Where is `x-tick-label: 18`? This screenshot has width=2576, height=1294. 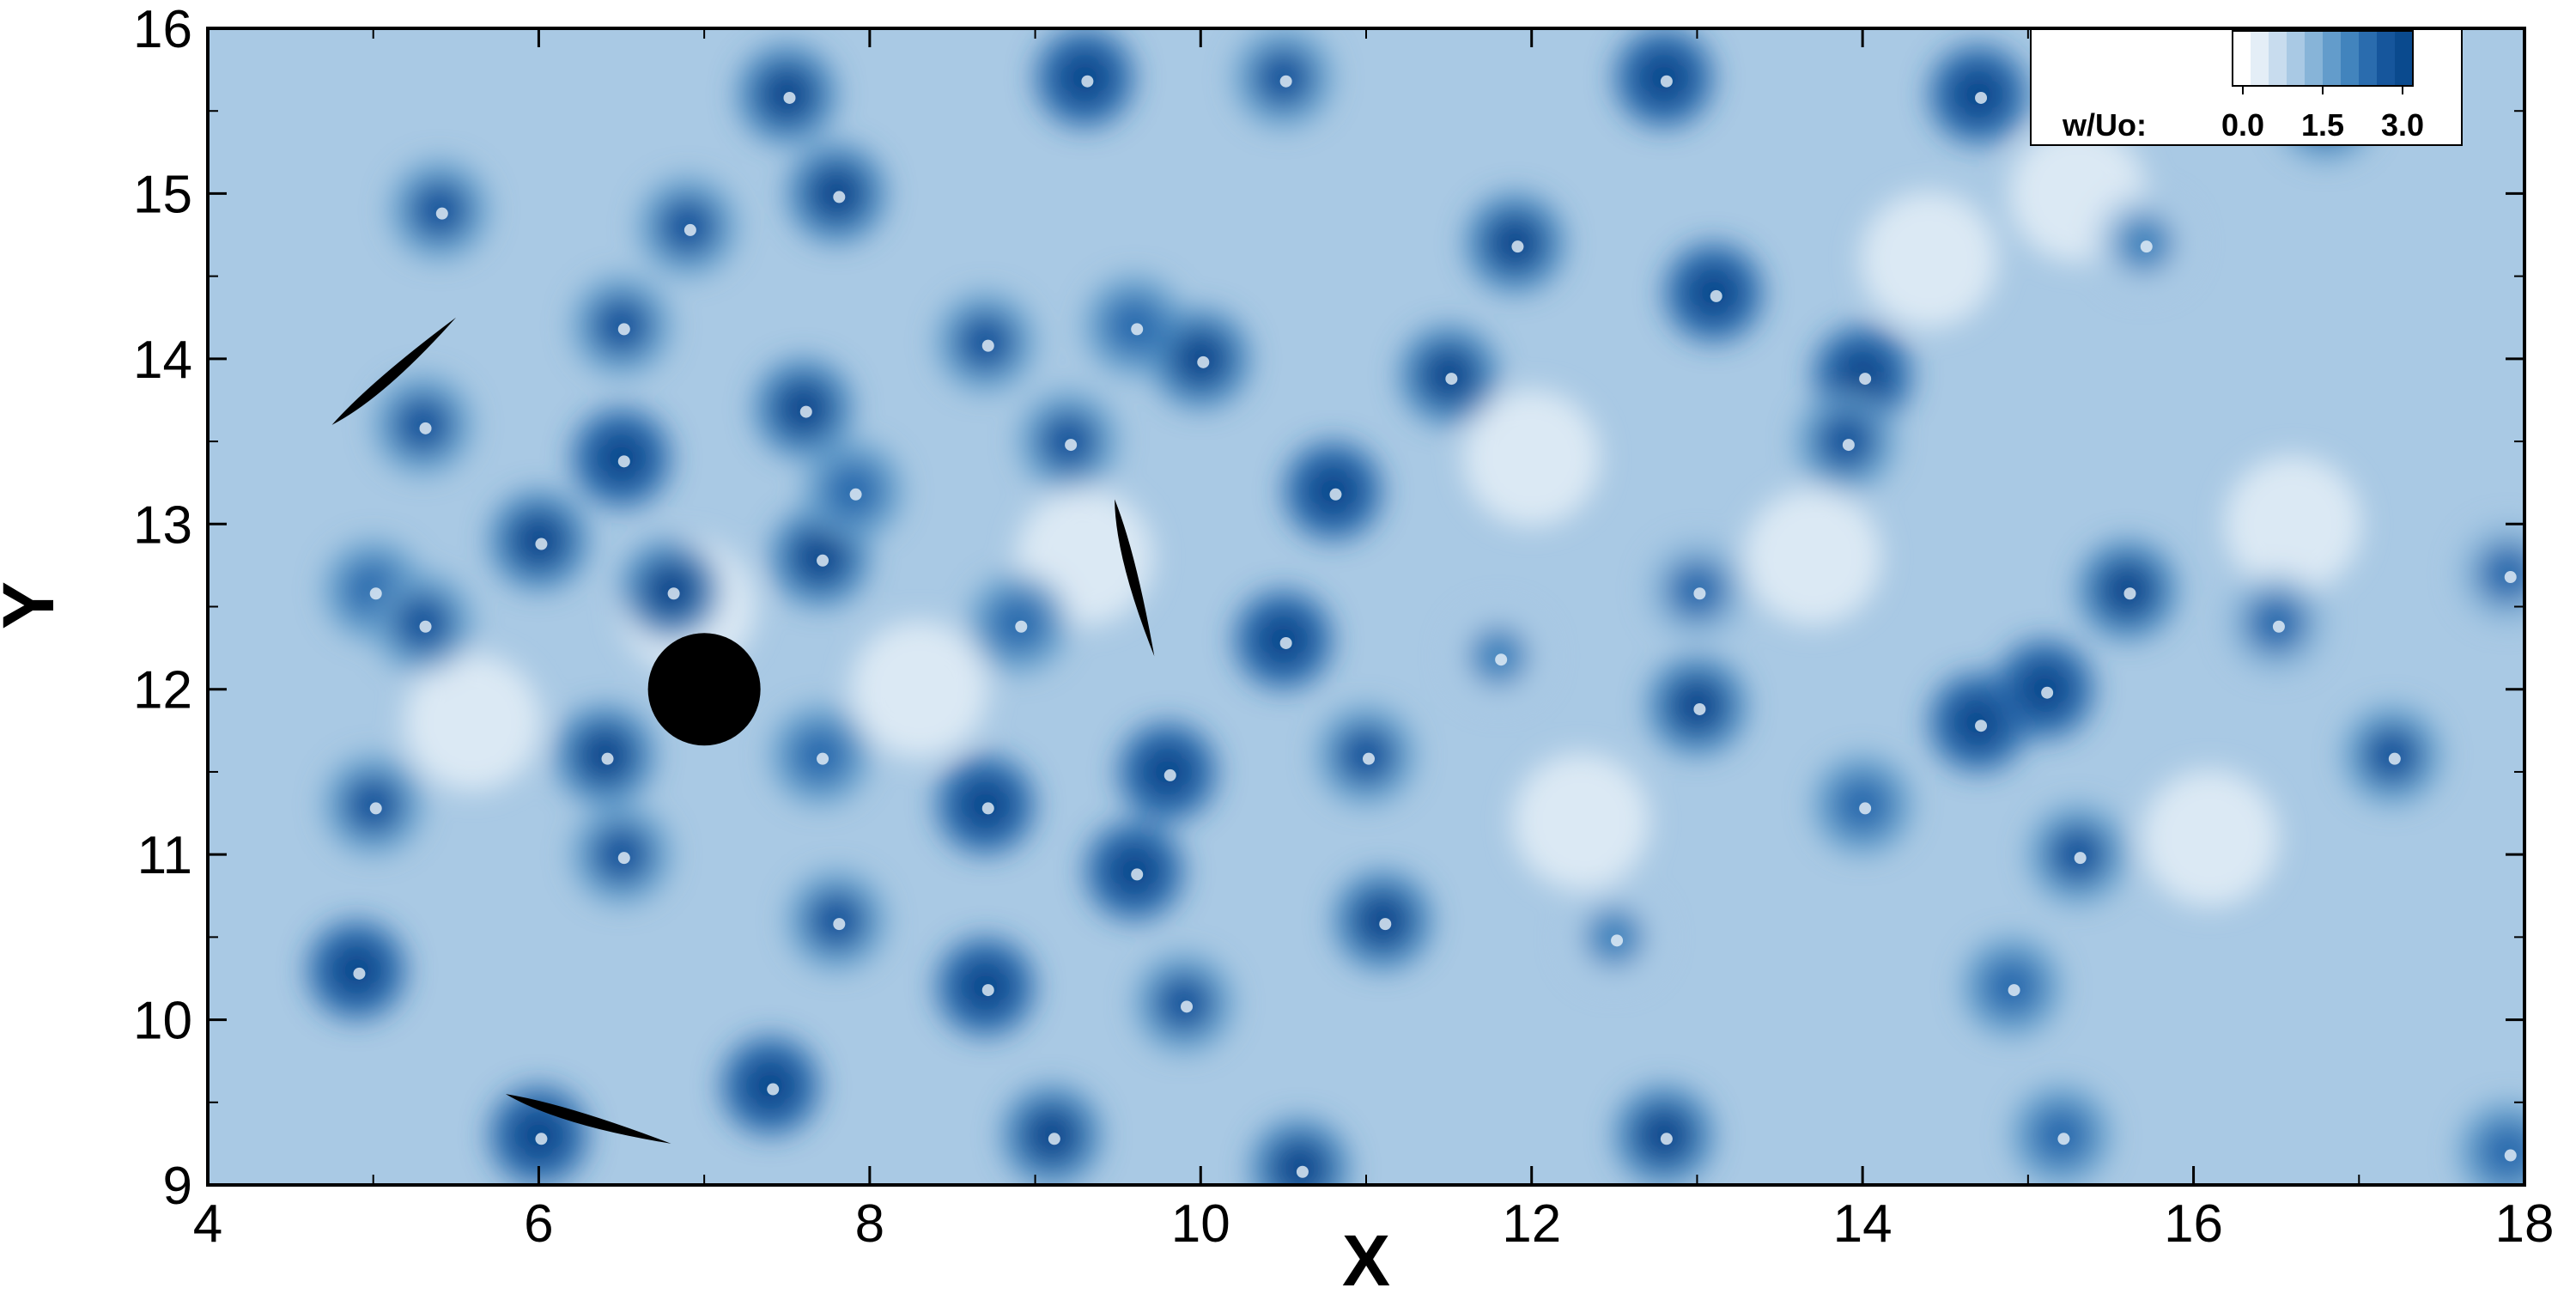
x-tick-label: 18 is located at coordinates (2525, 1224).